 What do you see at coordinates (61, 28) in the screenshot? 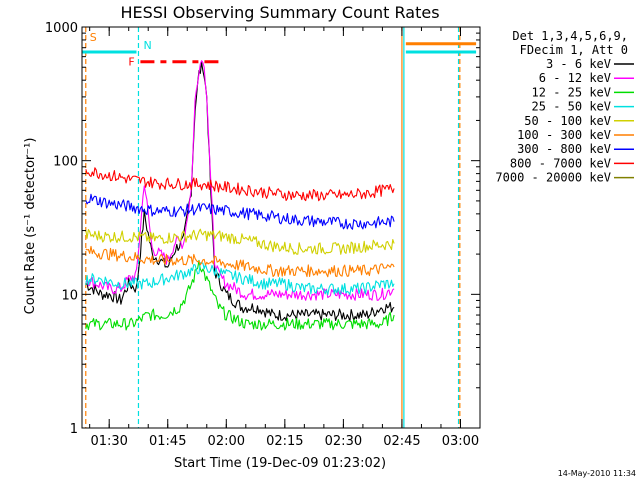
I see `y-tick-label: 1000` at bounding box center [61, 28].